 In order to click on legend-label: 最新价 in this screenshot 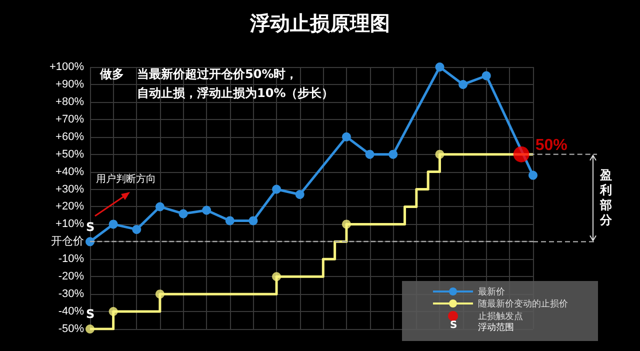, I will do `click(491, 291)`.